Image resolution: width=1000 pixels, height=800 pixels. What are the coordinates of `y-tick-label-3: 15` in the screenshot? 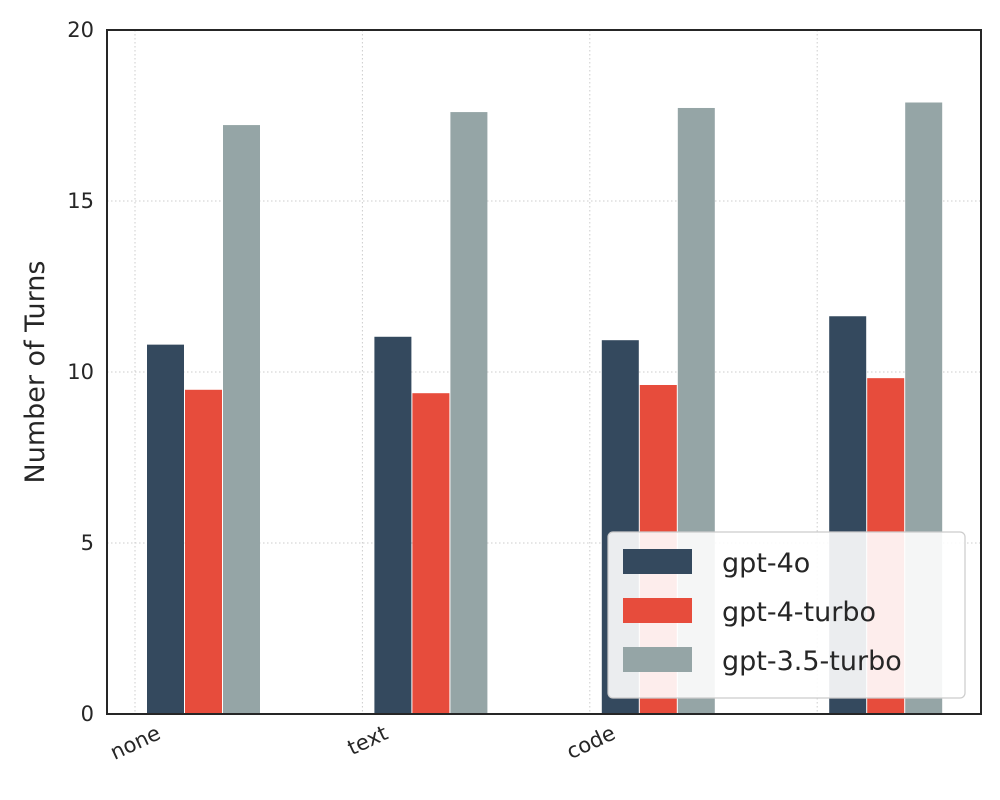 It's located at (80, 201).